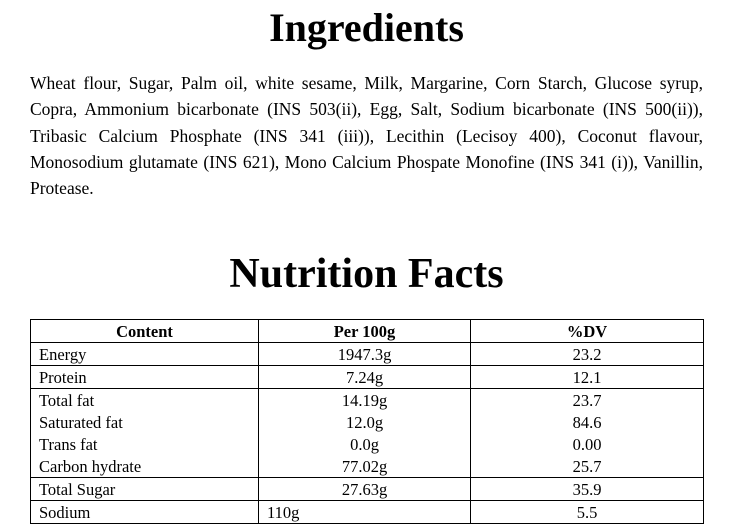 The image size is (733, 524). Describe the element at coordinates (364, 444) in the screenshot. I see `cell-value: 0.0g` at that location.